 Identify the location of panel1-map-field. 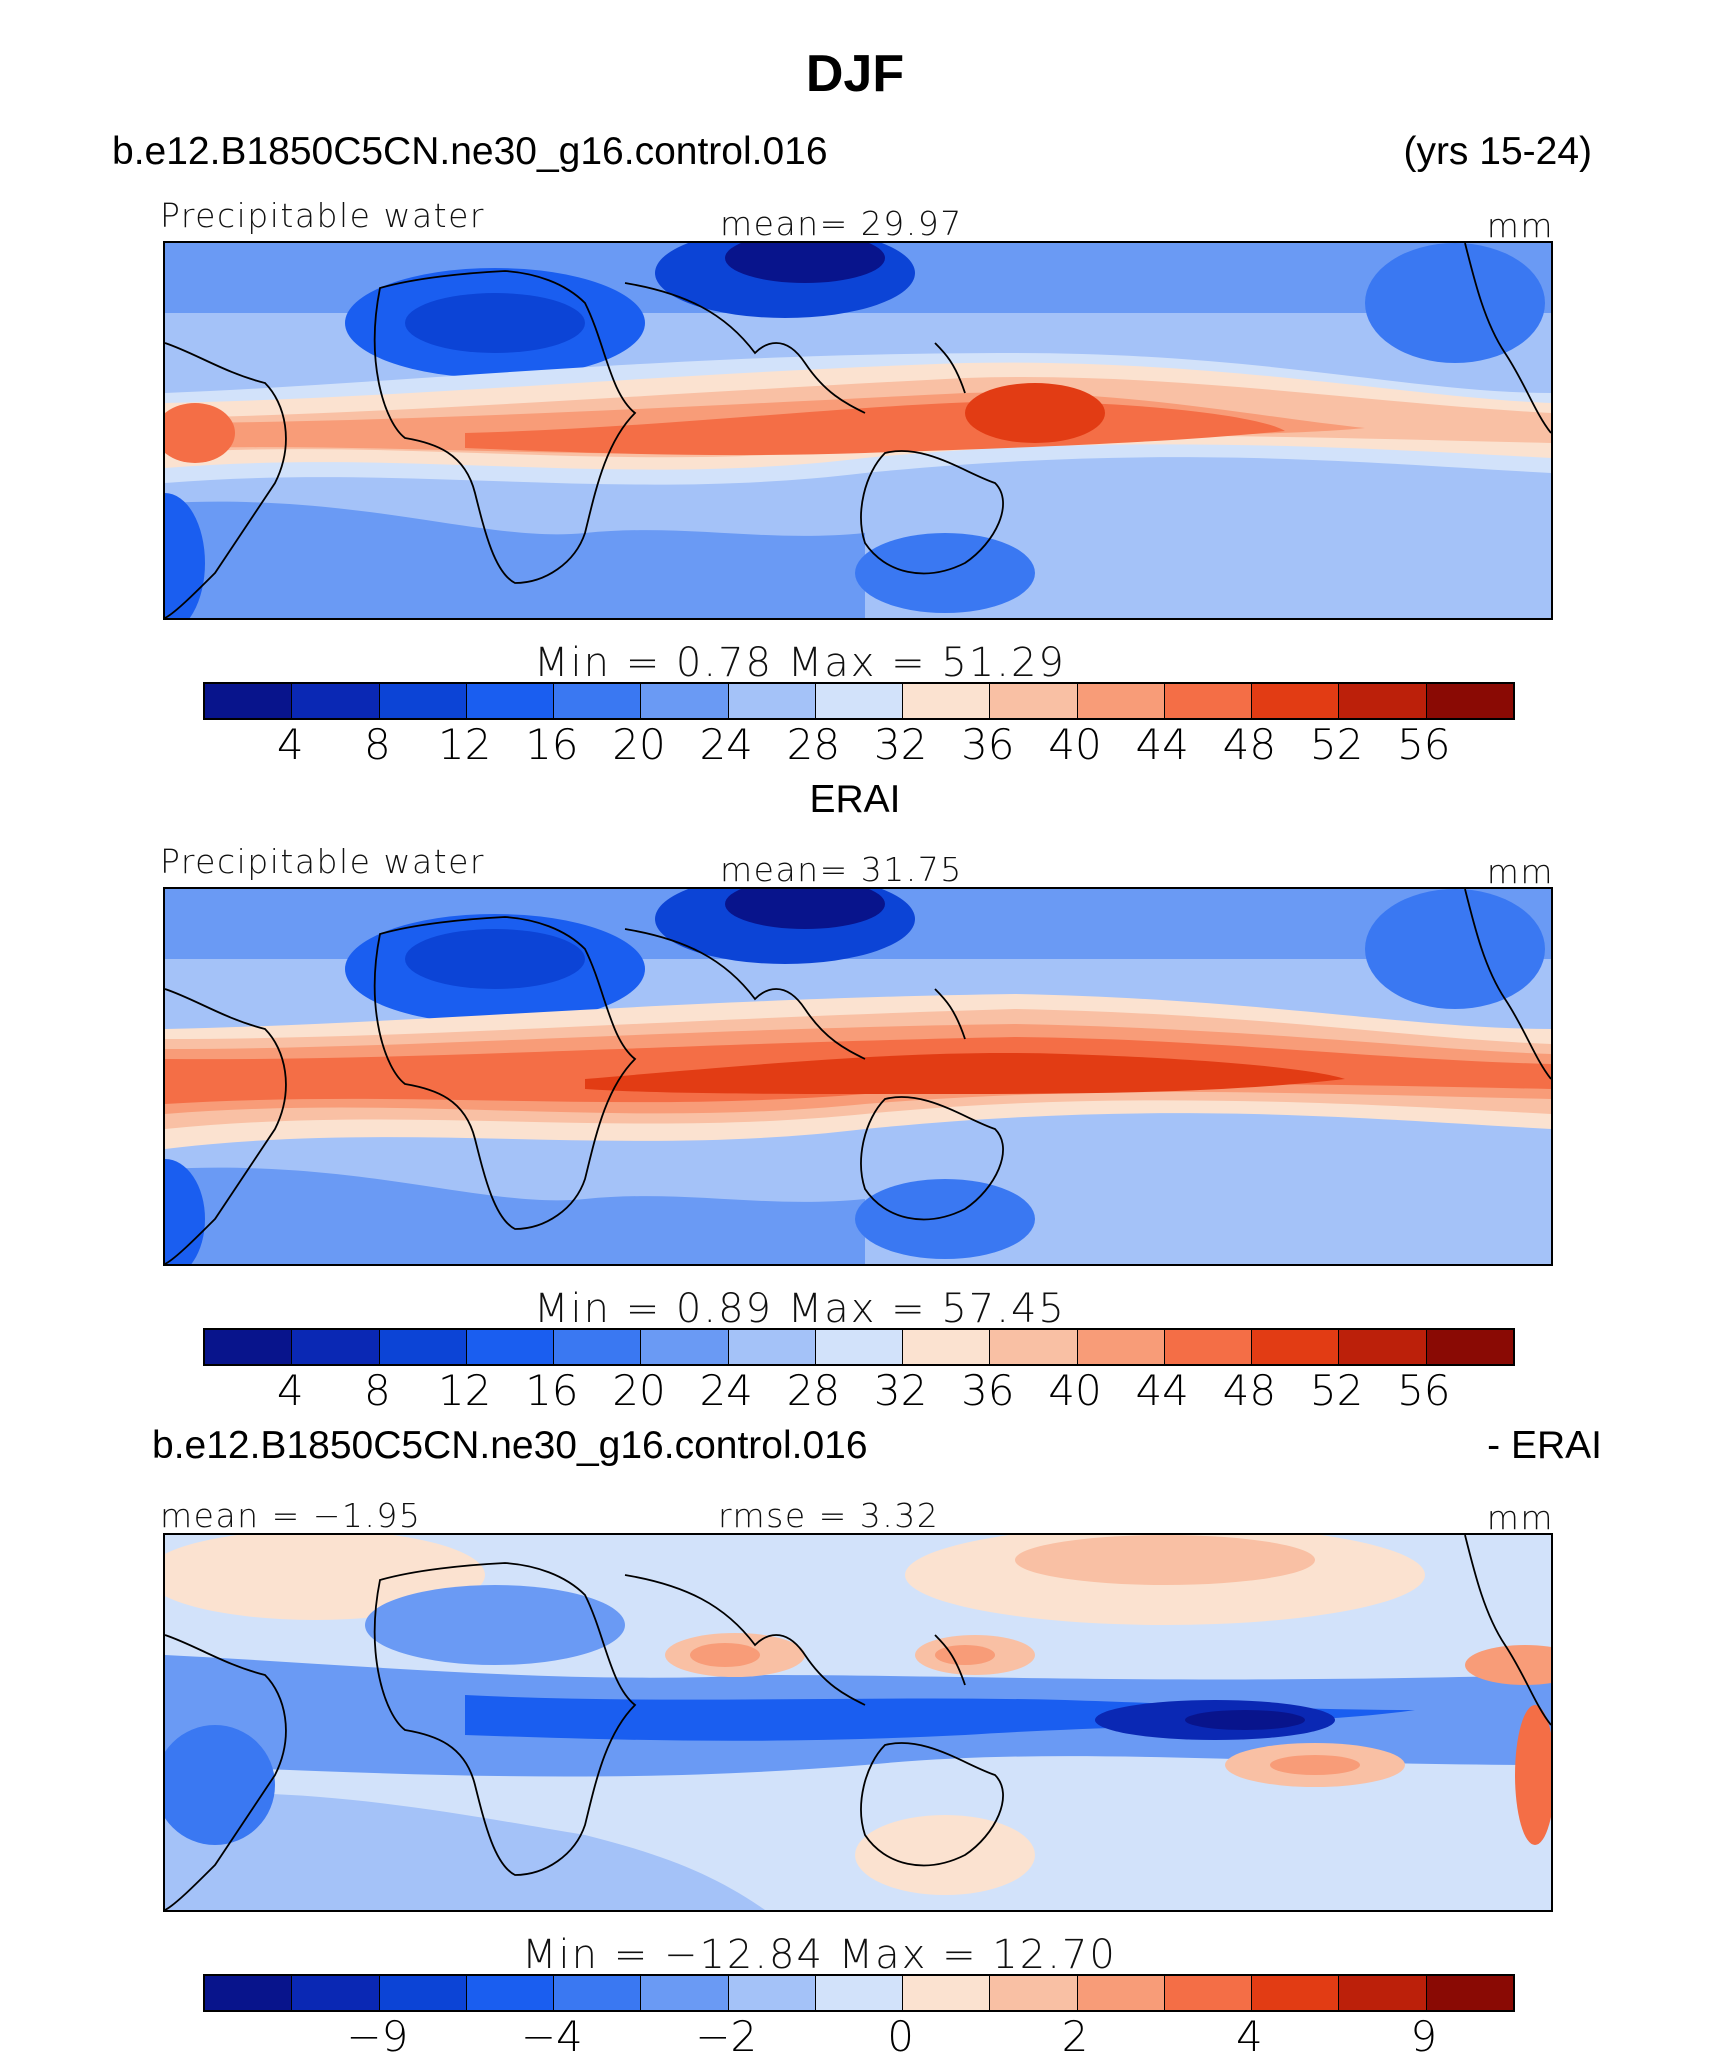
(858, 430).